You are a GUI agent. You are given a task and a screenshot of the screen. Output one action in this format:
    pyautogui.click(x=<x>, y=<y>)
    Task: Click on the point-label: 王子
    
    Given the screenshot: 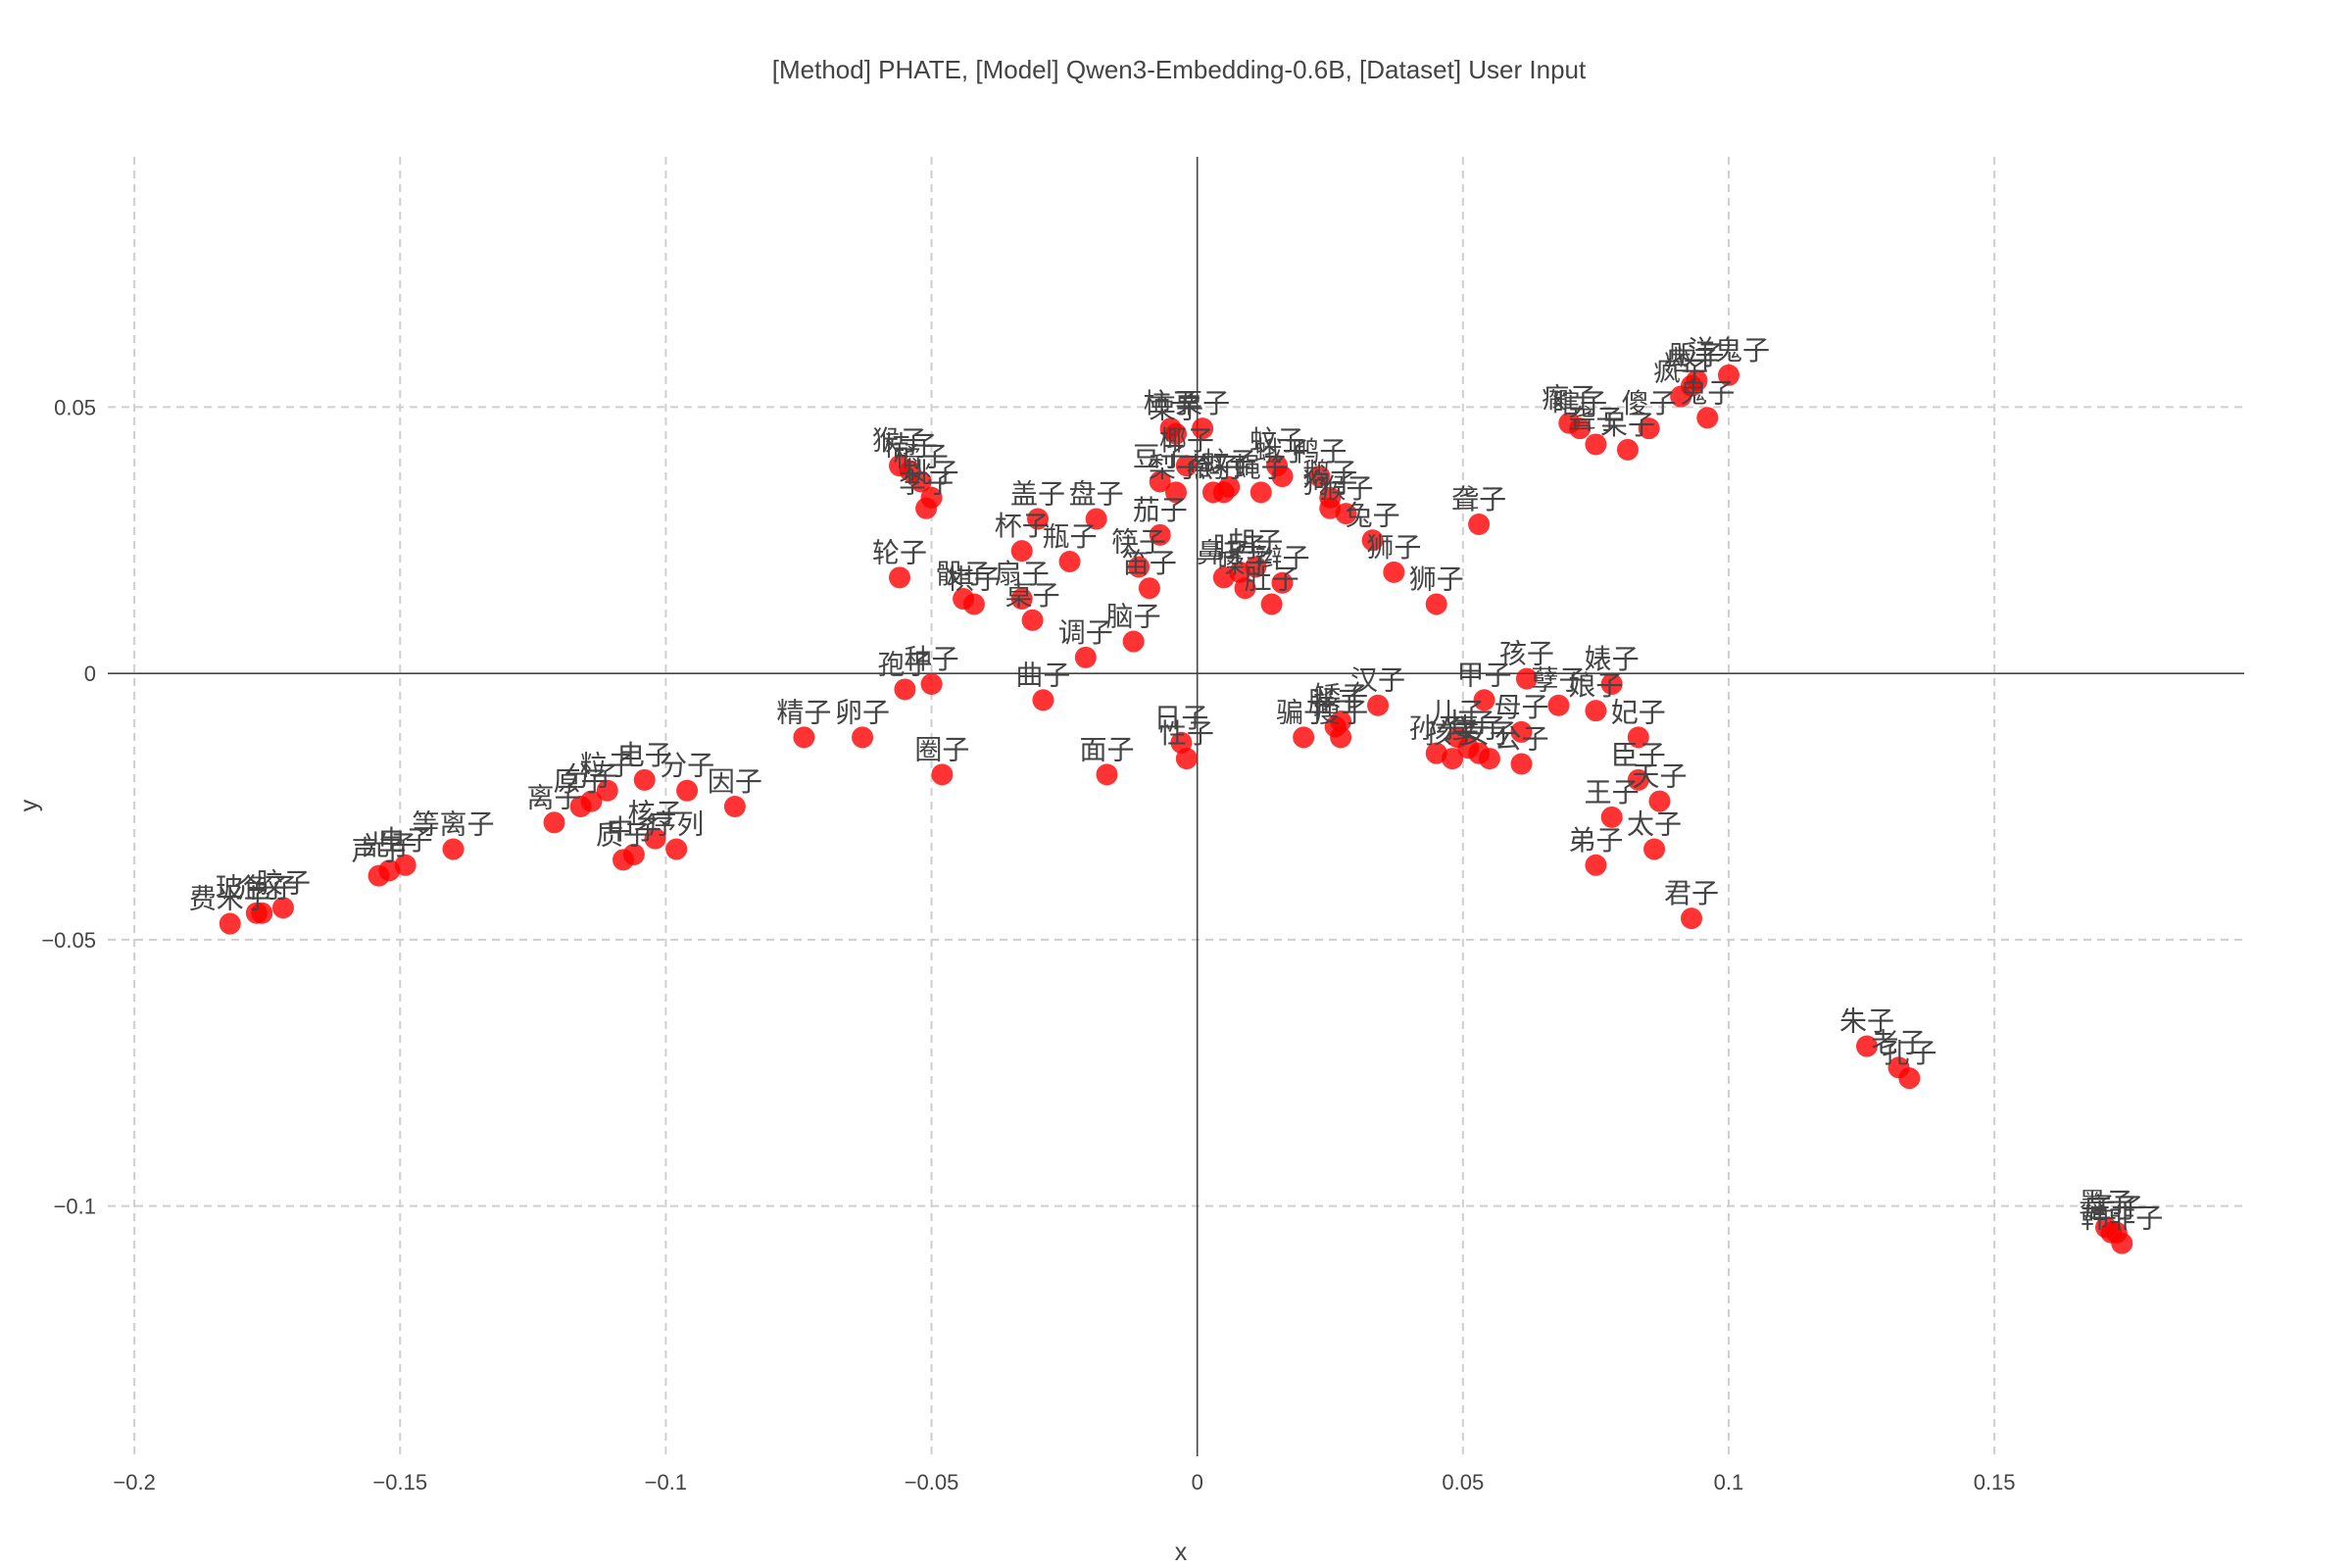 What is the action you would take?
    pyautogui.click(x=1612, y=792)
    